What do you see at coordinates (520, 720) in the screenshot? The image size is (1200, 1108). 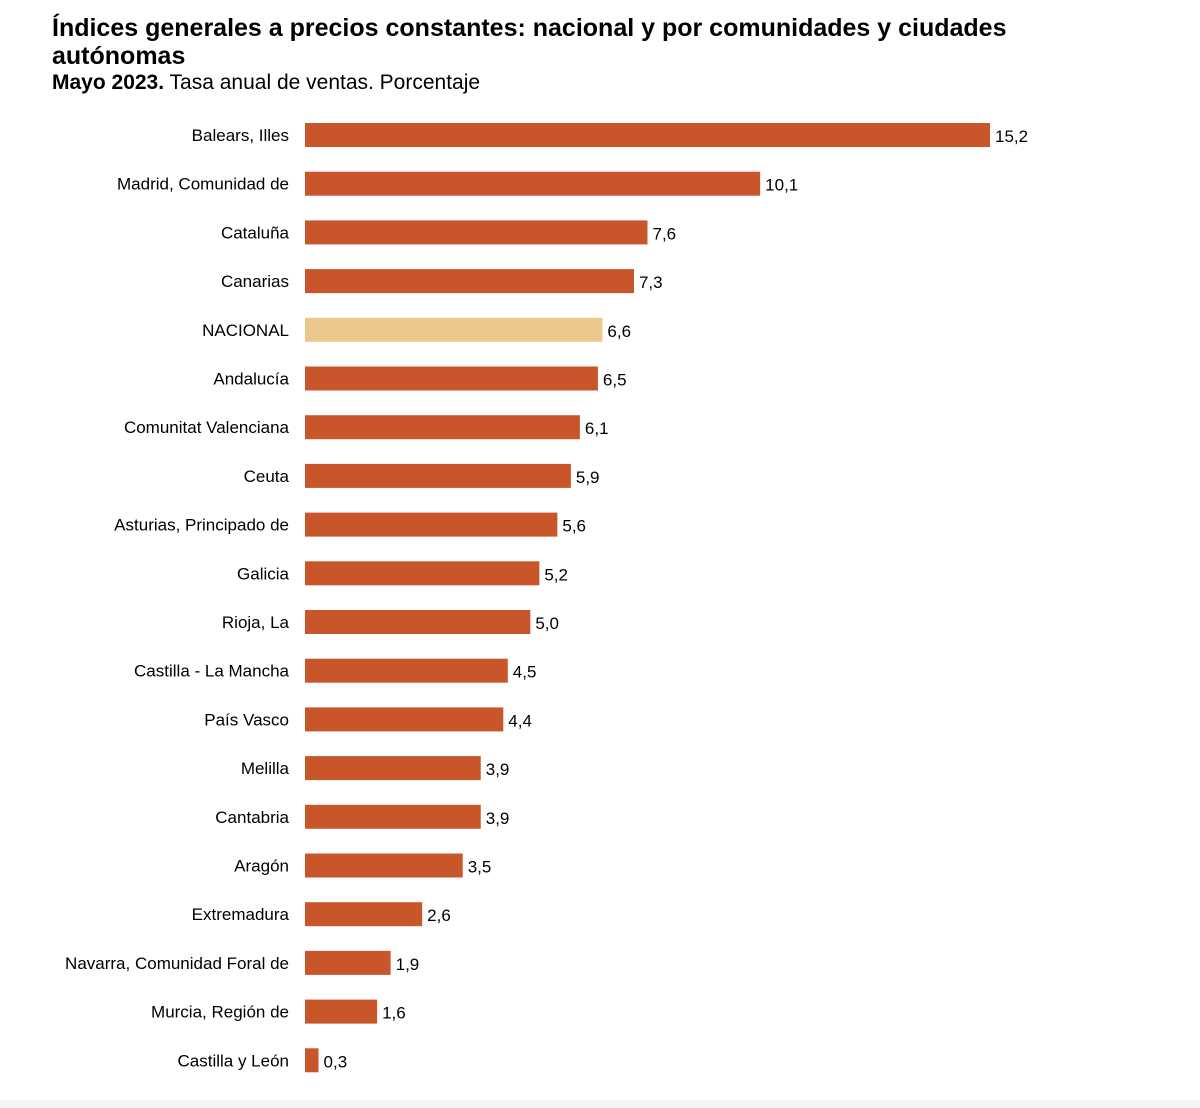 I see `value-label: 4,4` at bounding box center [520, 720].